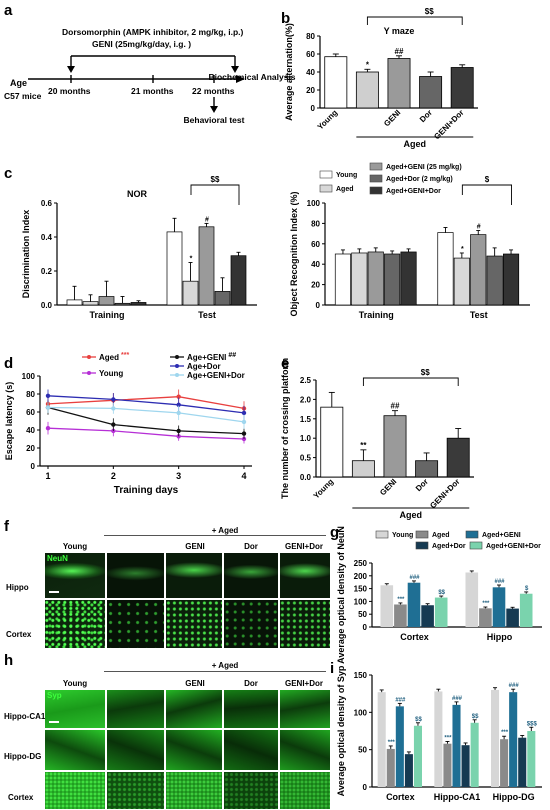 The width and height of the screenshot is (550, 810). Describe the element at coordinates (411, 515) in the screenshot. I see `aged-group-label: Aged` at that location.